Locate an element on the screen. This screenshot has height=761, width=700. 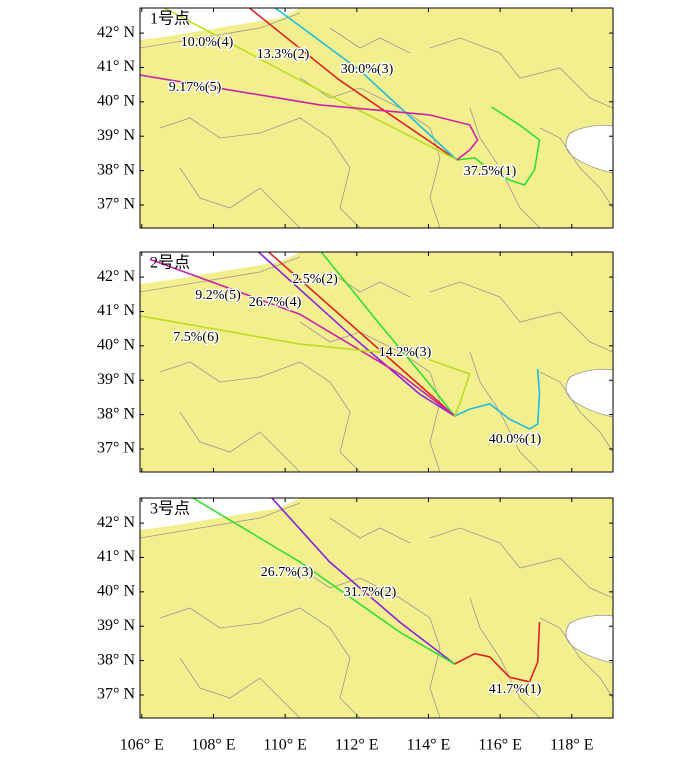
trajectory-label: 9.17%(5) is located at coordinates (195, 87).